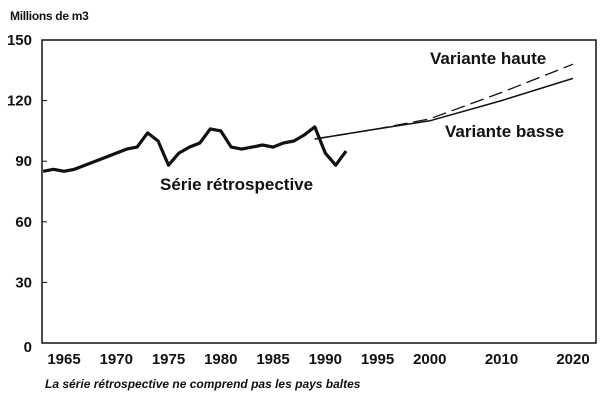 This screenshot has width=600, height=405. I want to click on y-tick-label: 0, so click(28, 347).